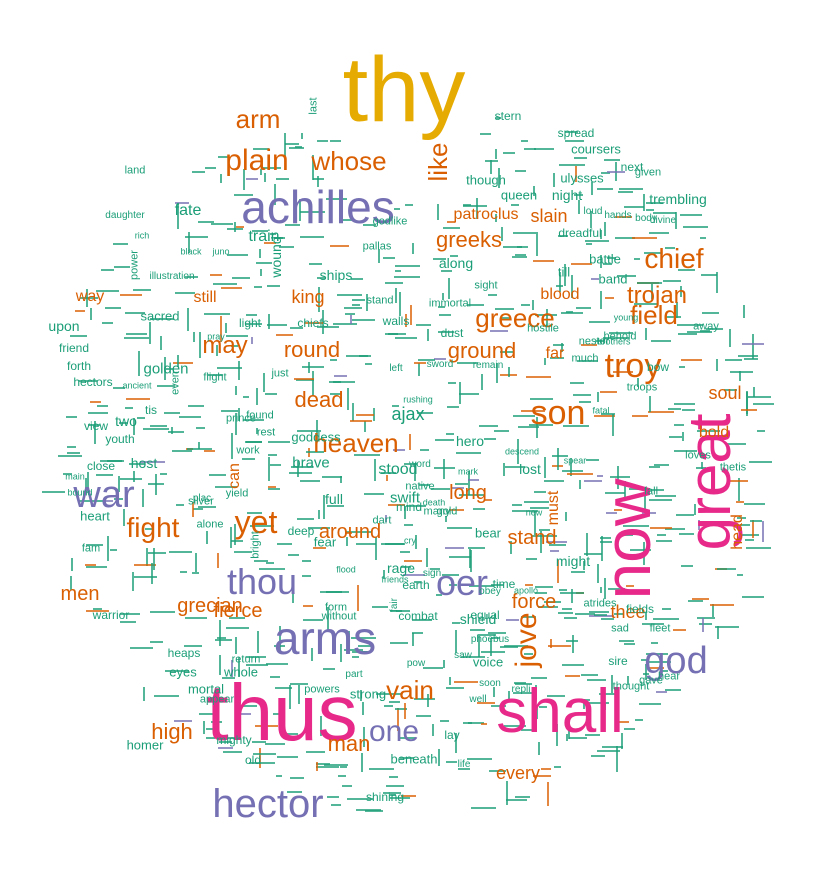 The height and width of the screenshot is (870, 820). Describe the element at coordinates (183, 672) in the screenshot. I see `cloud-word: eyes` at that location.